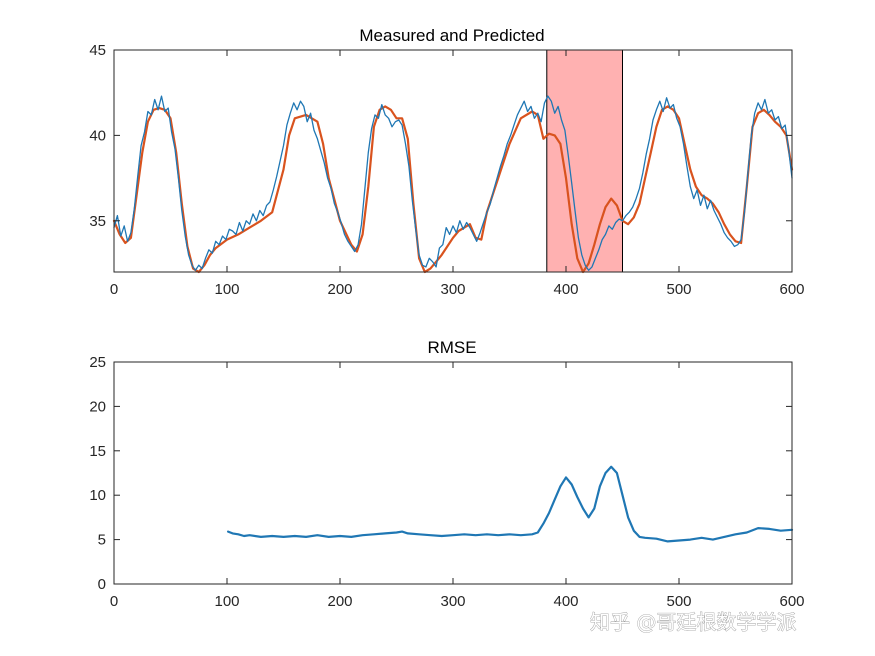 This screenshot has height=656, width=875. I want to click on y-tick-label: 15, so click(97, 451).